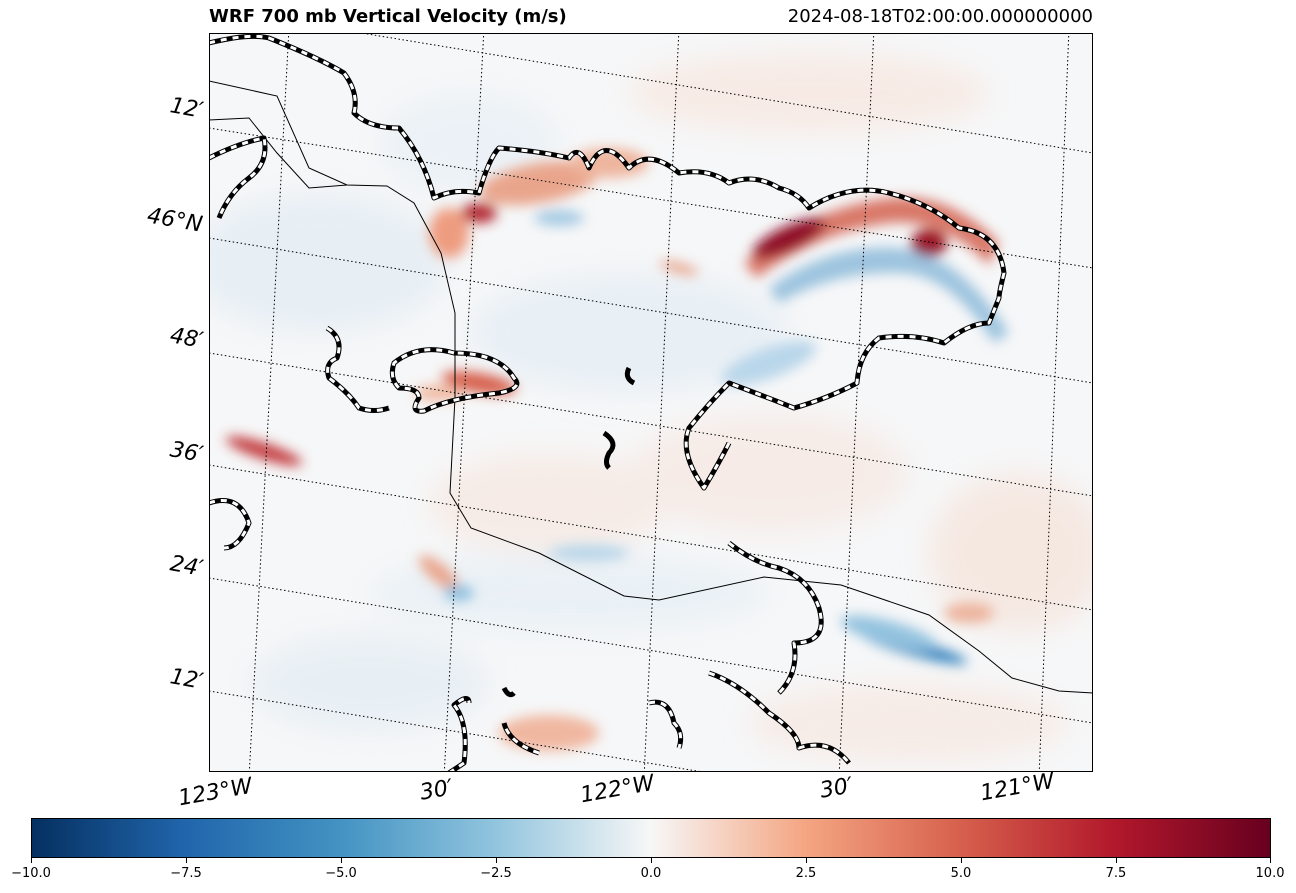  I want to click on colorbar-tick-label: −7.5, so click(186, 873).